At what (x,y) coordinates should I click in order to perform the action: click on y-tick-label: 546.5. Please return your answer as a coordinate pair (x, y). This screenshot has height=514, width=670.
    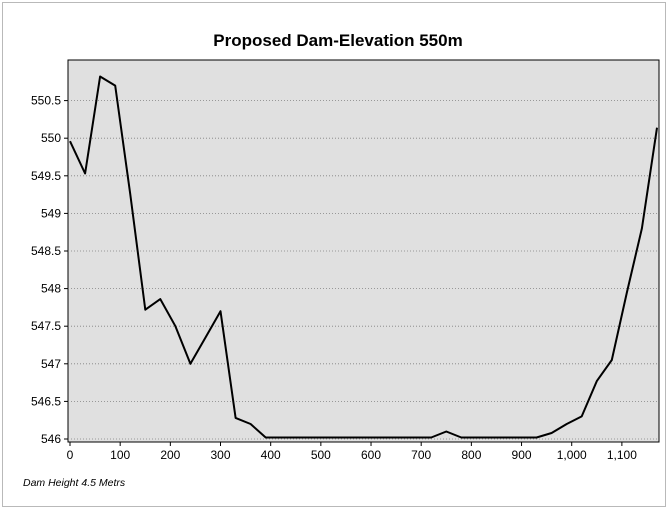
    Looking at the image, I should click on (46, 401).